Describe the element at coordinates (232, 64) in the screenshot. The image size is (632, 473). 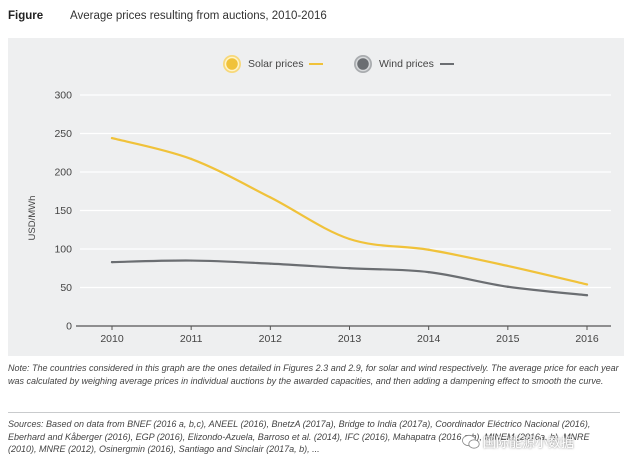
I see `sun-icon` at that location.